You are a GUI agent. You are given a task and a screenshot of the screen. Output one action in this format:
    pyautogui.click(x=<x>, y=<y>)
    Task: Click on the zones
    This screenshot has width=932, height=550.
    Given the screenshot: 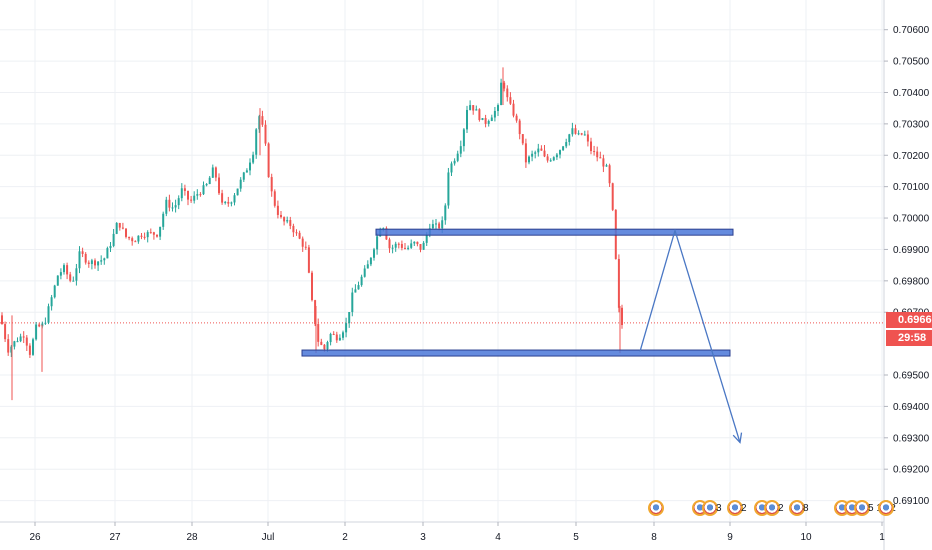 What is the action you would take?
    pyautogui.click(x=517, y=292)
    